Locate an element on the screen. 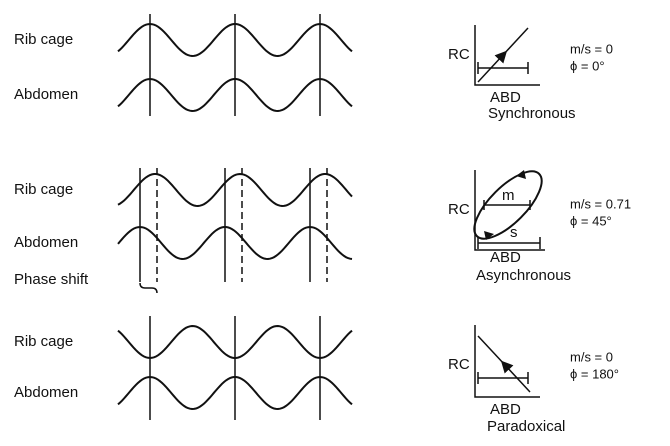 The height and width of the screenshot is (446, 670). phase: ϕ = 0° is located at coordinates (587, 65).